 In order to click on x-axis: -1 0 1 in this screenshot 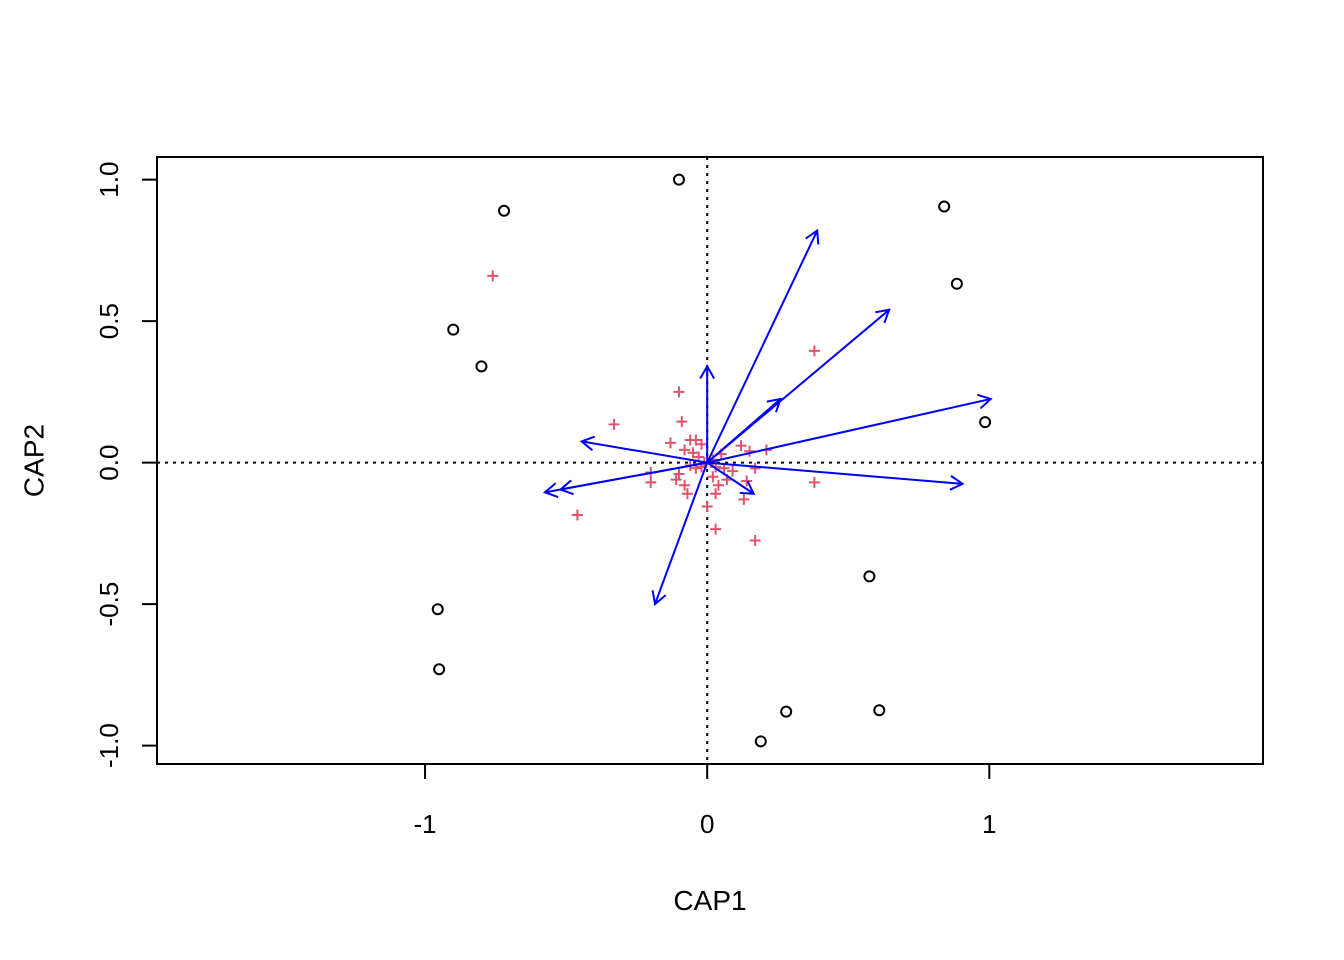, I will do `click(705, 801)`.